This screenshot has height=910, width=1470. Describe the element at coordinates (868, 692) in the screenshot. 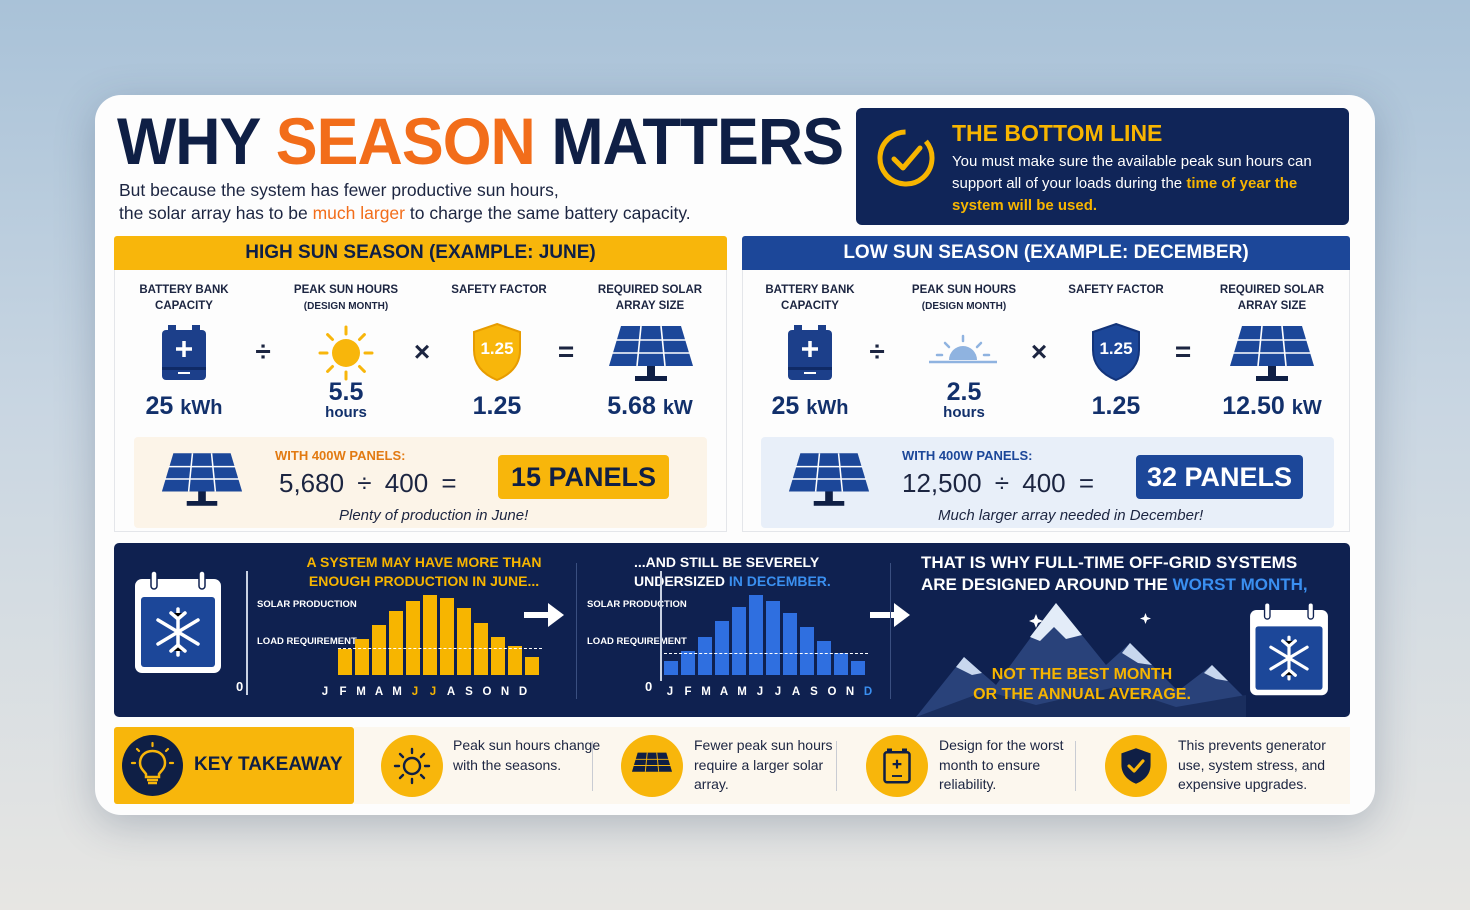

I see `month-tick-label: D` at that location.